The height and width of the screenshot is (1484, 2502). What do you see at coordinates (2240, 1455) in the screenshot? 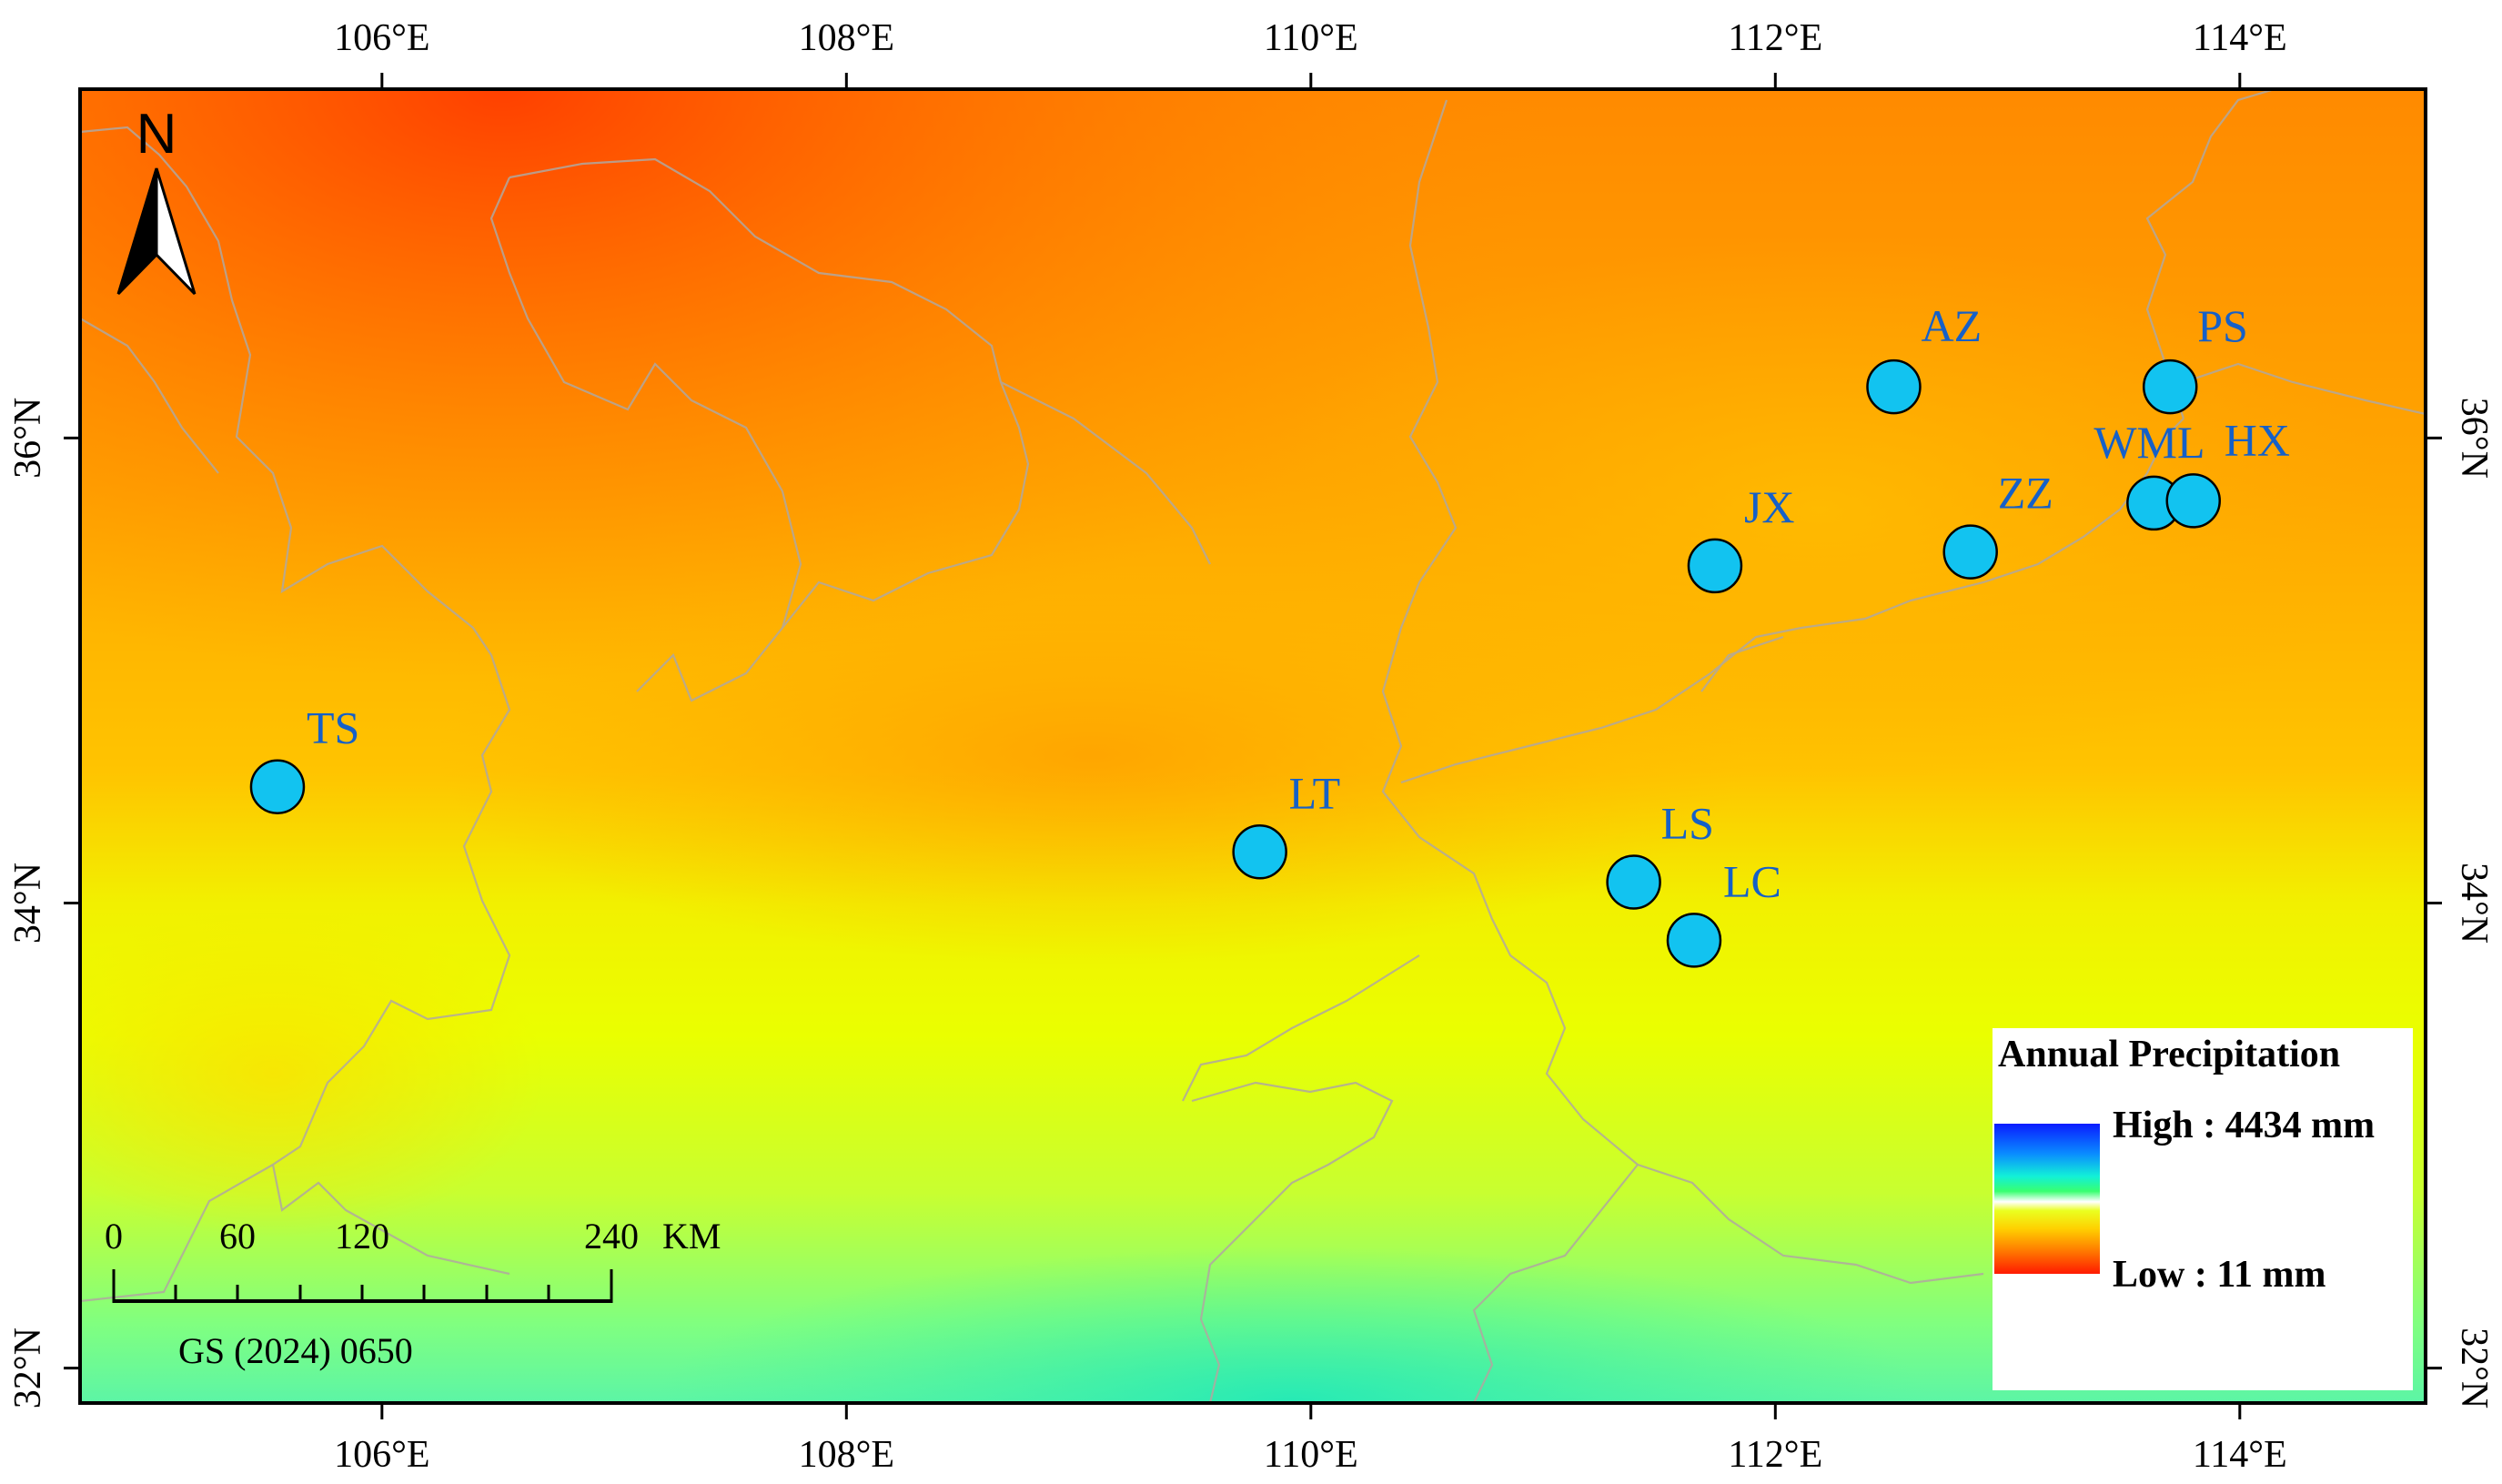
I see `lon-label-bottom: 114°E` at bounding box center [2240, 1455].